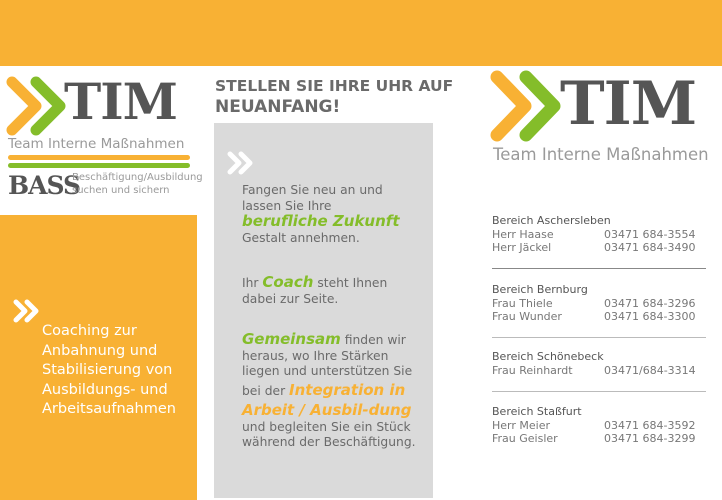 The height and width of the screenshot is (500, 722). What do you see at coordinates (137, 177) in the screenshot?
I see `bass-line1: Beschäftigung/Ausbildung` at bounding box center [137, 177].